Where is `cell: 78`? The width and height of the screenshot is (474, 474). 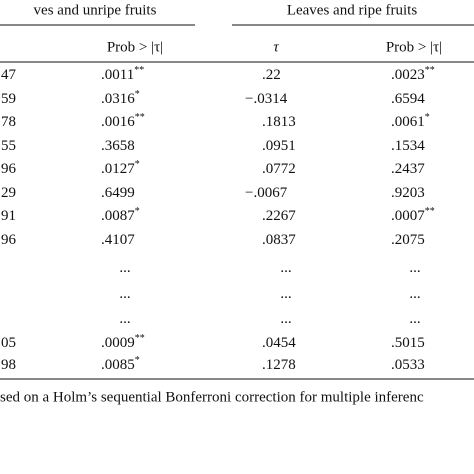 cell: 78 is located at coordinates (8, 122).